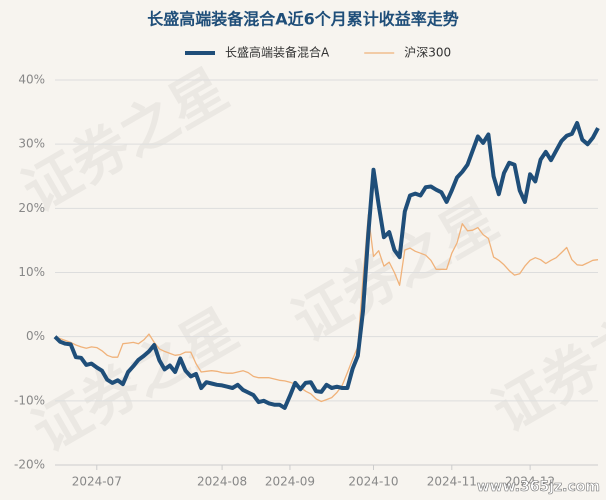  I want to click on y-tick-label: 10%, so click(31, 272).